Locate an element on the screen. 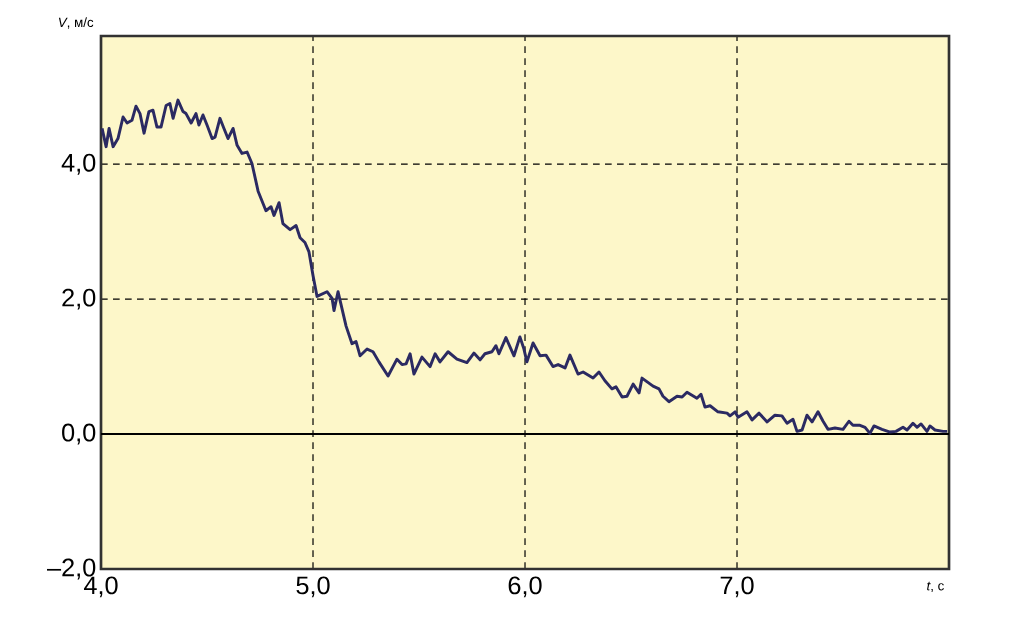 The height and width of the screenshot is (622, 1016). y-tick-label: 4,0 is located at coordinates (78, 164).